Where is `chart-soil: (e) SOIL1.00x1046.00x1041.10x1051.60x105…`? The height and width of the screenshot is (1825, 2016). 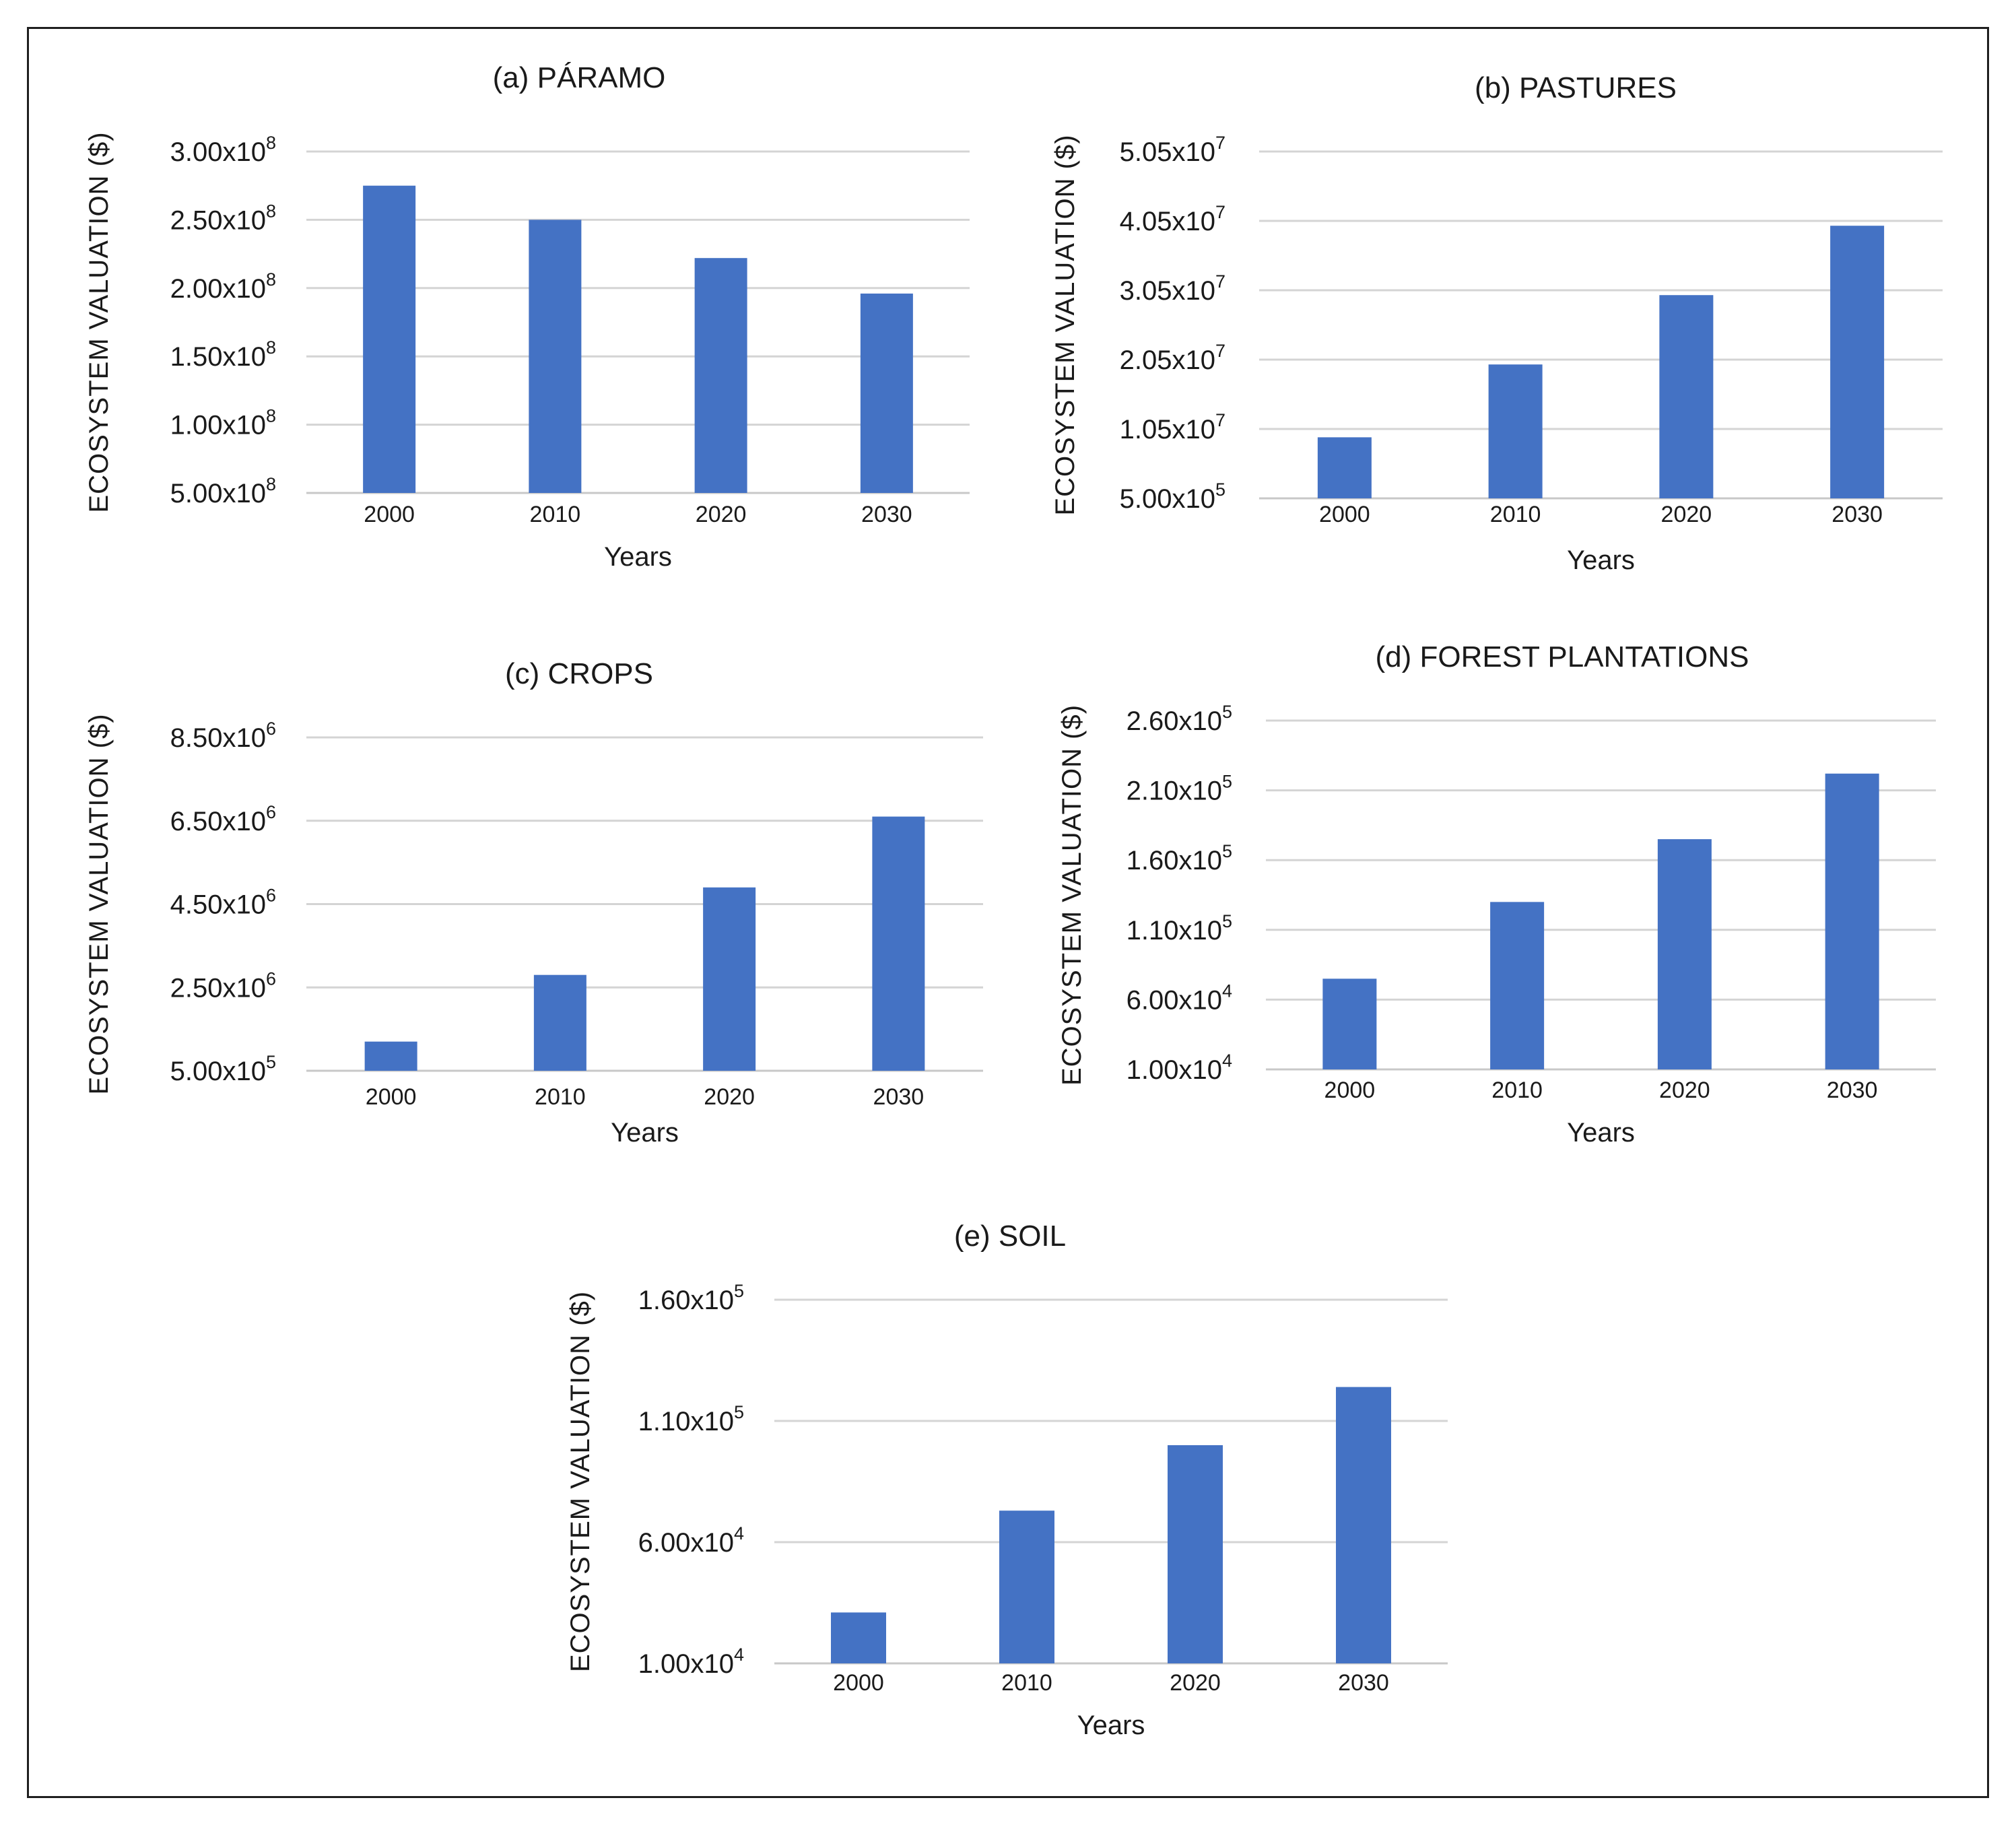 chart-soil: (e) SOIL1.00x1046.00x1041.10x1051.60x105… is located at coordinates (1007, 1480).